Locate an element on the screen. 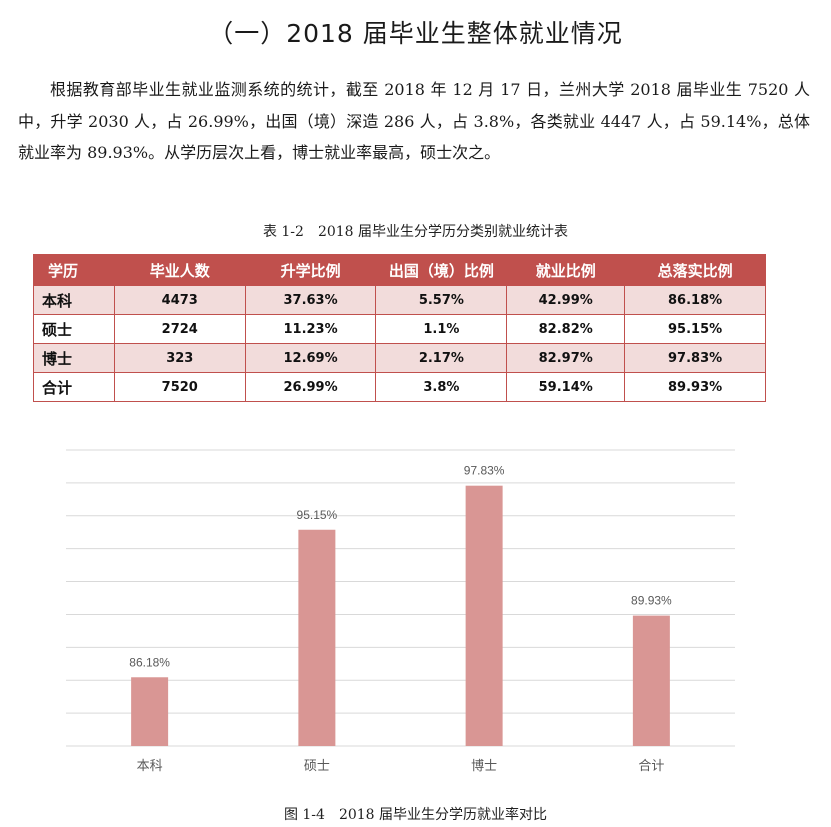 This screenshot has height=827, width=831. table-cell: 4473 is located at coordinates (179, 300).